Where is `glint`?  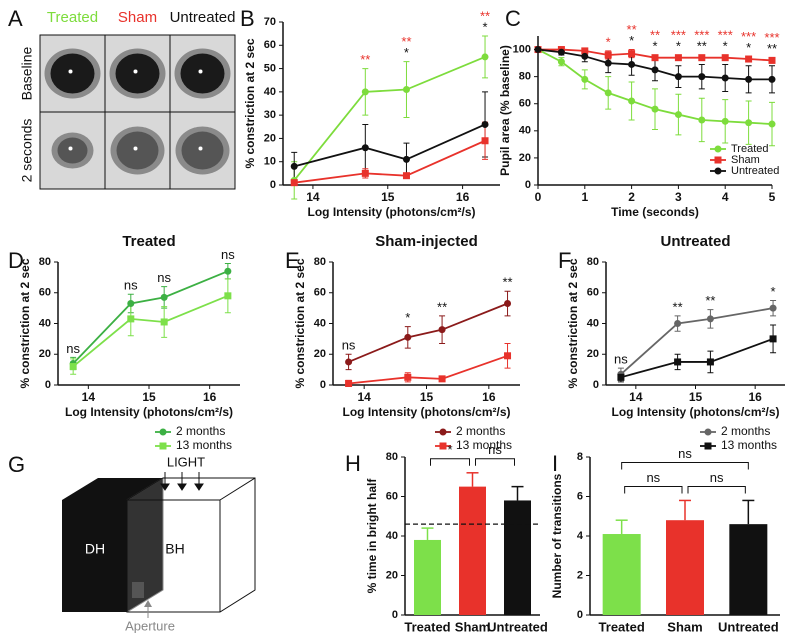 glint is located at coordinates (200, 71).